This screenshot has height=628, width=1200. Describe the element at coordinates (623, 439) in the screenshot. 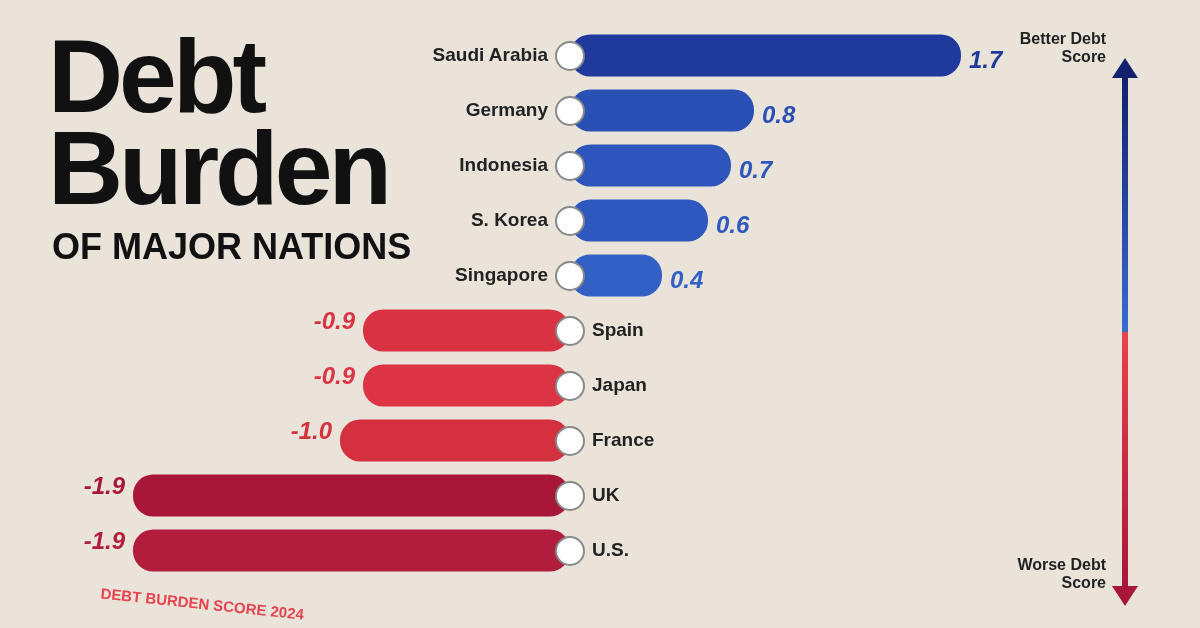

I see `y-tick-label: France` at that location.